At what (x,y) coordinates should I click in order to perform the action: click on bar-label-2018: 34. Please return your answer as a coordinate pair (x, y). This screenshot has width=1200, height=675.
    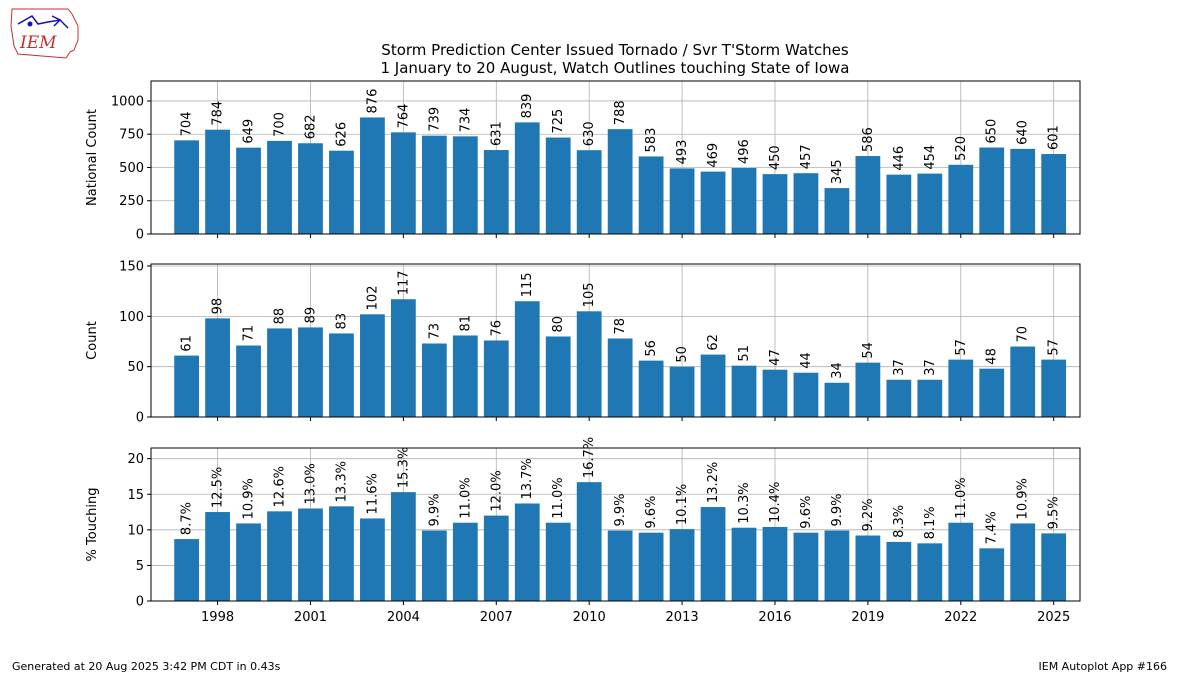
    Looking at the image, I should click on (837, 370).